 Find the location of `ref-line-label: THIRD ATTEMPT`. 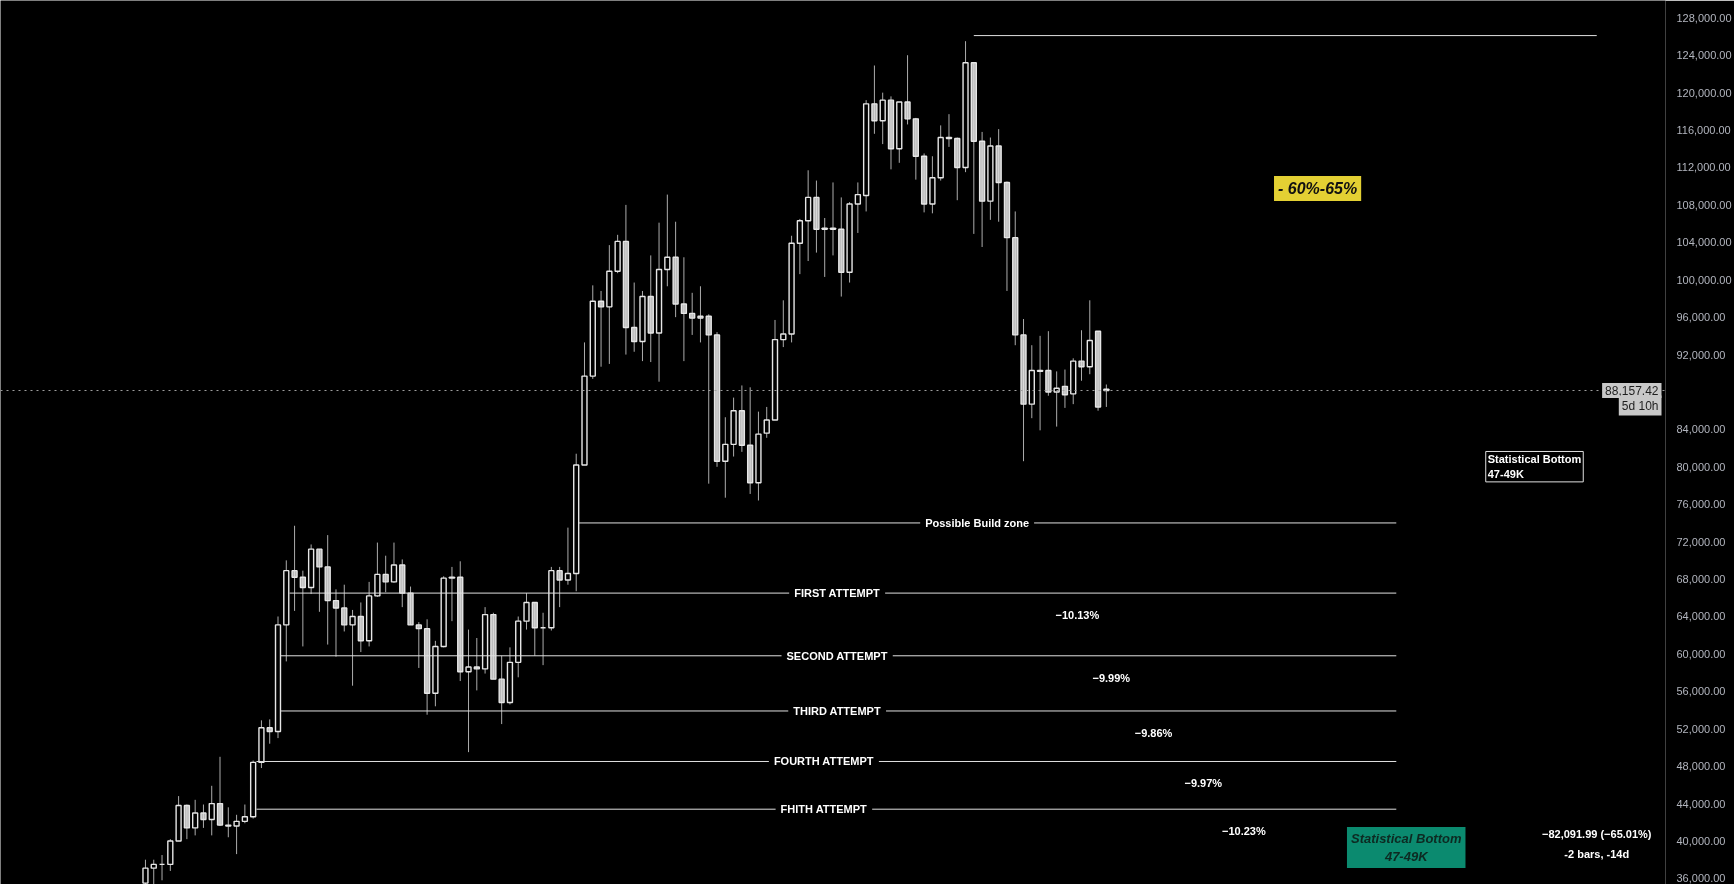

ref-line-label: THIRD ATTEMPT is located at coordinates (837, 710).